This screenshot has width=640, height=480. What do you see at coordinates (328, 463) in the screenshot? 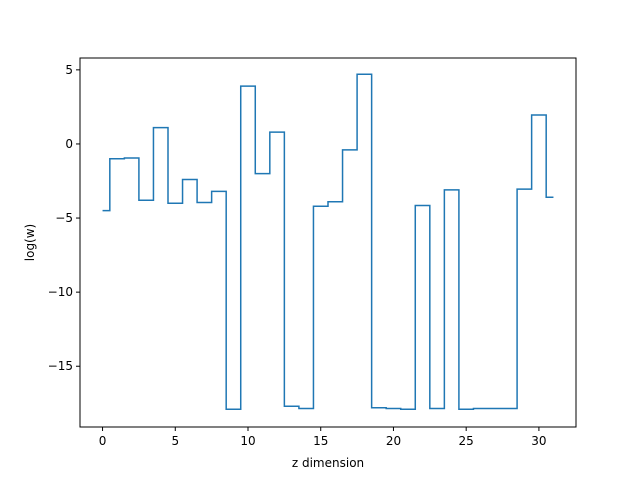
I see `x-axis-label: z dimension` at bounding box center [328, 463].